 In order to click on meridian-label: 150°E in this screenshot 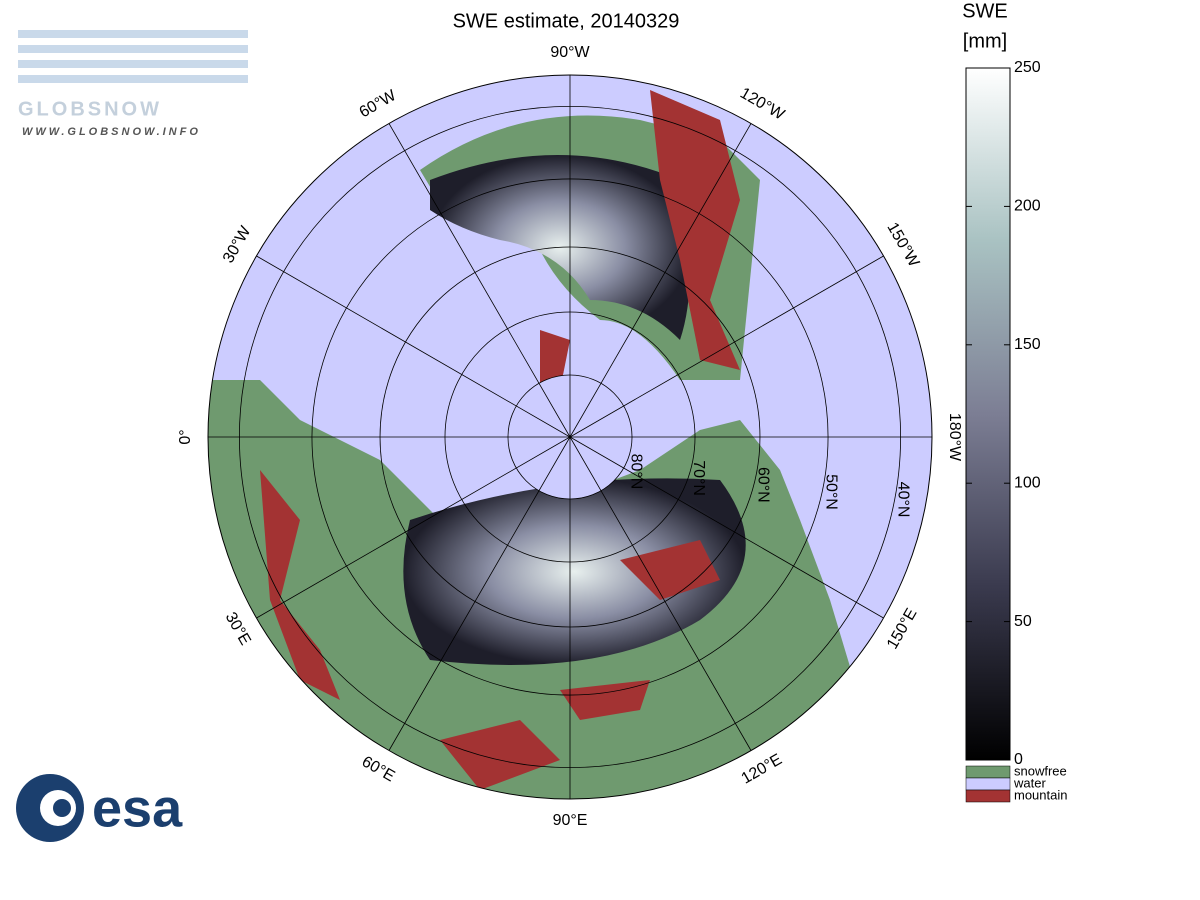, I will do `click(902, 629)`.